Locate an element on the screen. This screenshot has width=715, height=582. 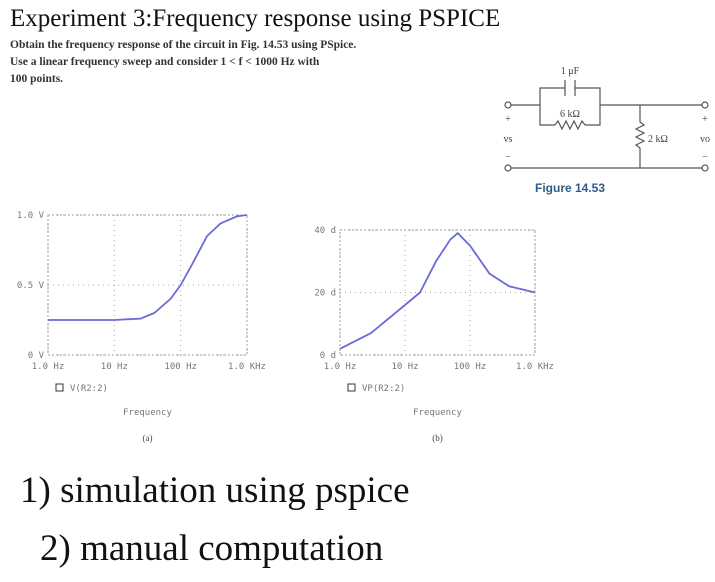
y-tick-label: 0 V is located at coordinates (36, 356).